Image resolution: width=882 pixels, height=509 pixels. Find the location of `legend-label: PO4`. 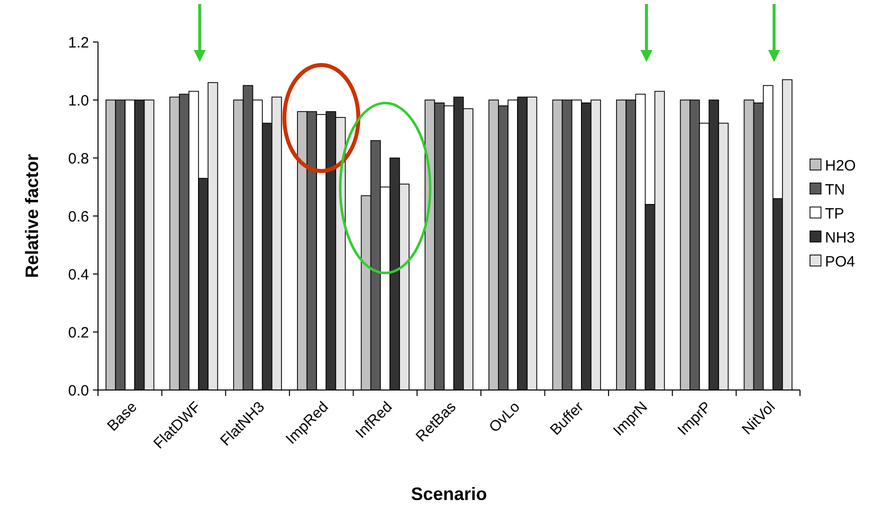

legend-label: PO4 is located at coordinates (840, 261).